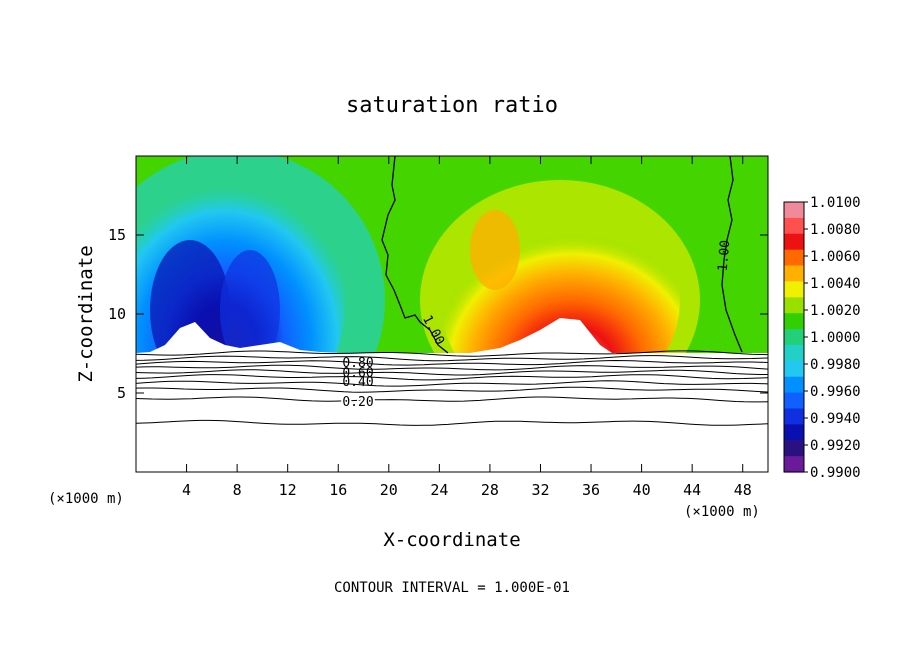 Image resolution: width=904 pixels, height=654 pixels. What do you see at coordinates (835, 419) in the screenshot?
I see `colorbar-label: 0.9940` at bounding box center [835, 419].